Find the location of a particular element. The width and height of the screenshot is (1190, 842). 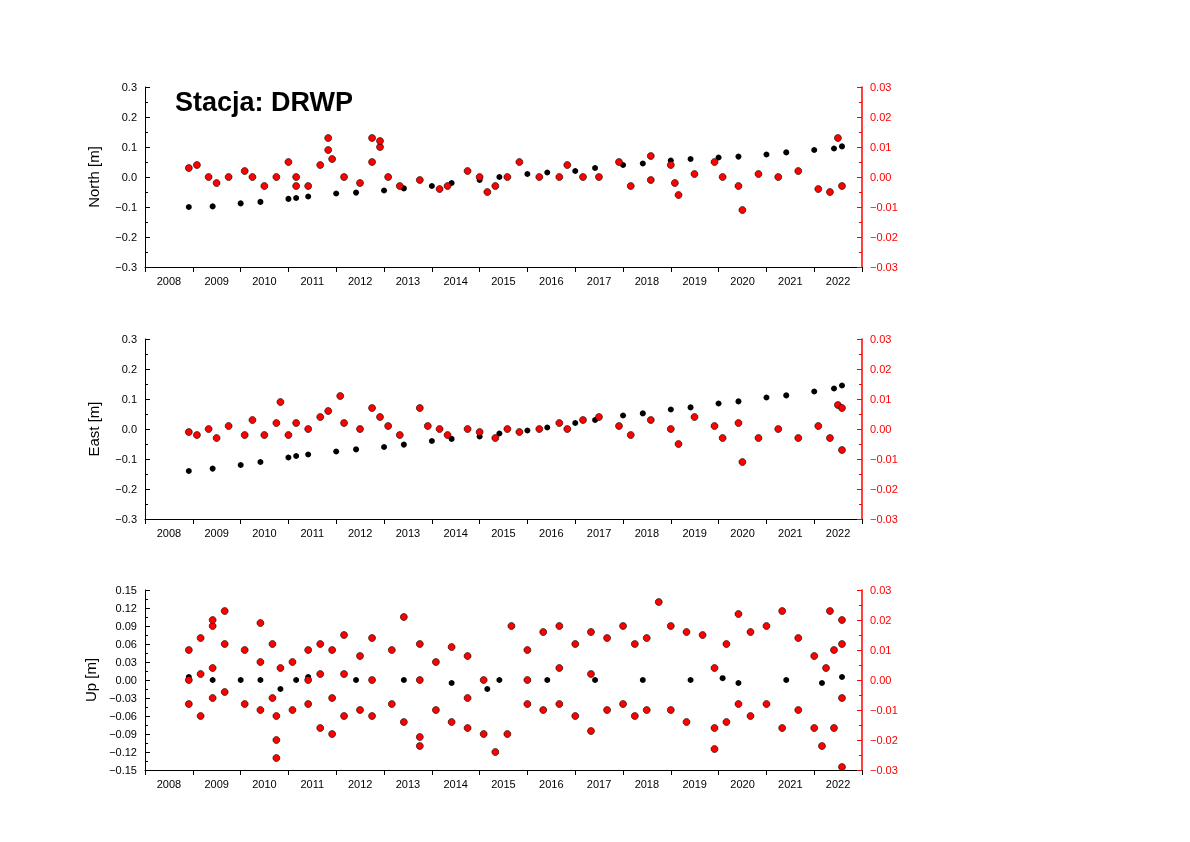

y-axis-title: North [m] is located at coordinates (93, 177).